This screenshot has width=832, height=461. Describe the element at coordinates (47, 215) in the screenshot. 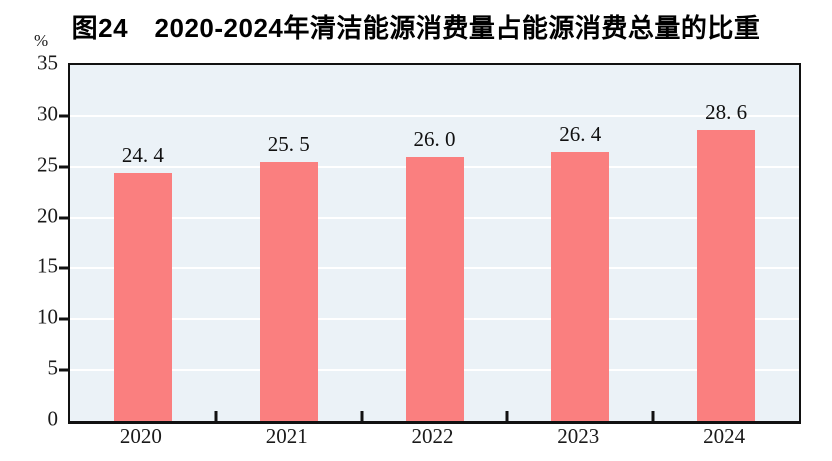

I see `y-axis-tick-label: 20` at that location.